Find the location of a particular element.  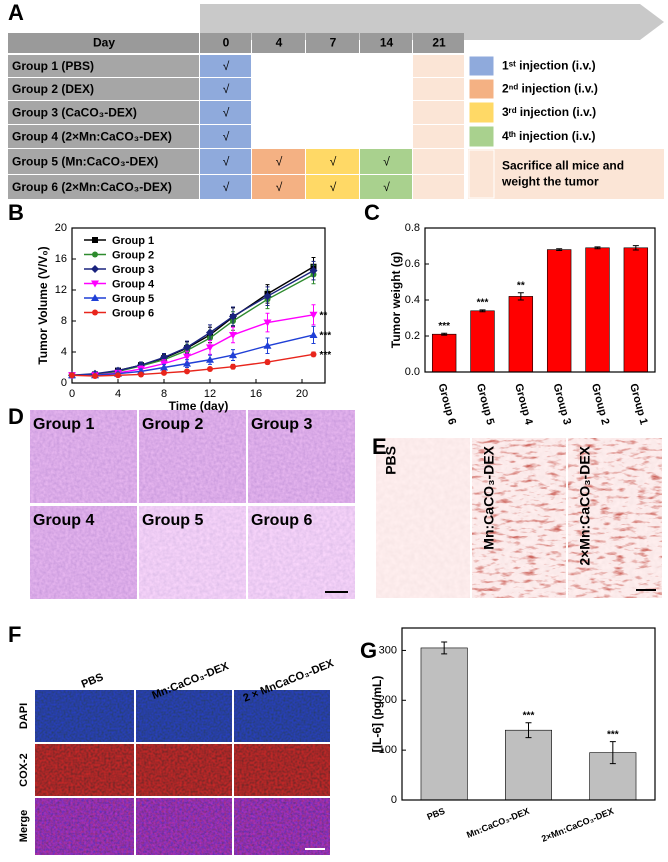

header-text: 4 is located at coordinates (279, 43).